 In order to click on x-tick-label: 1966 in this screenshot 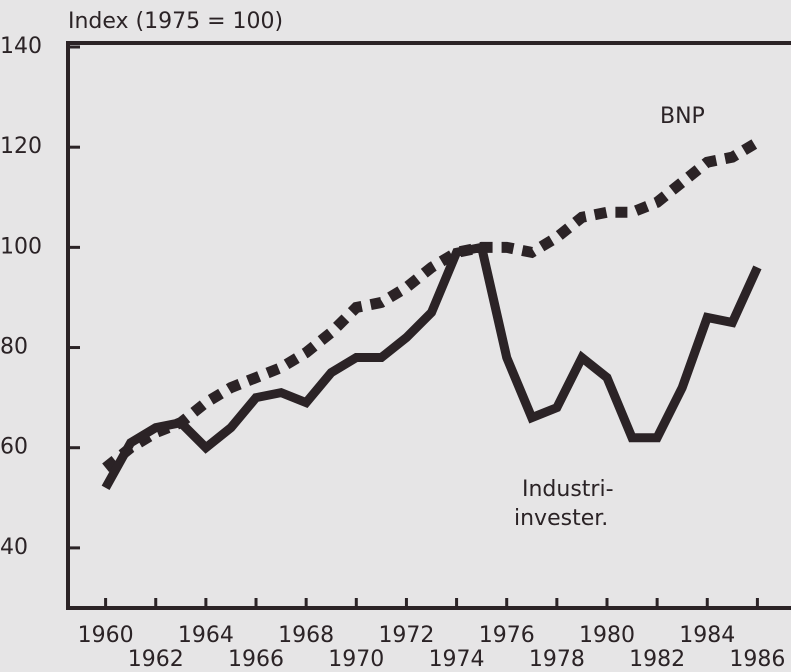, I will do `click(256, 659)`.